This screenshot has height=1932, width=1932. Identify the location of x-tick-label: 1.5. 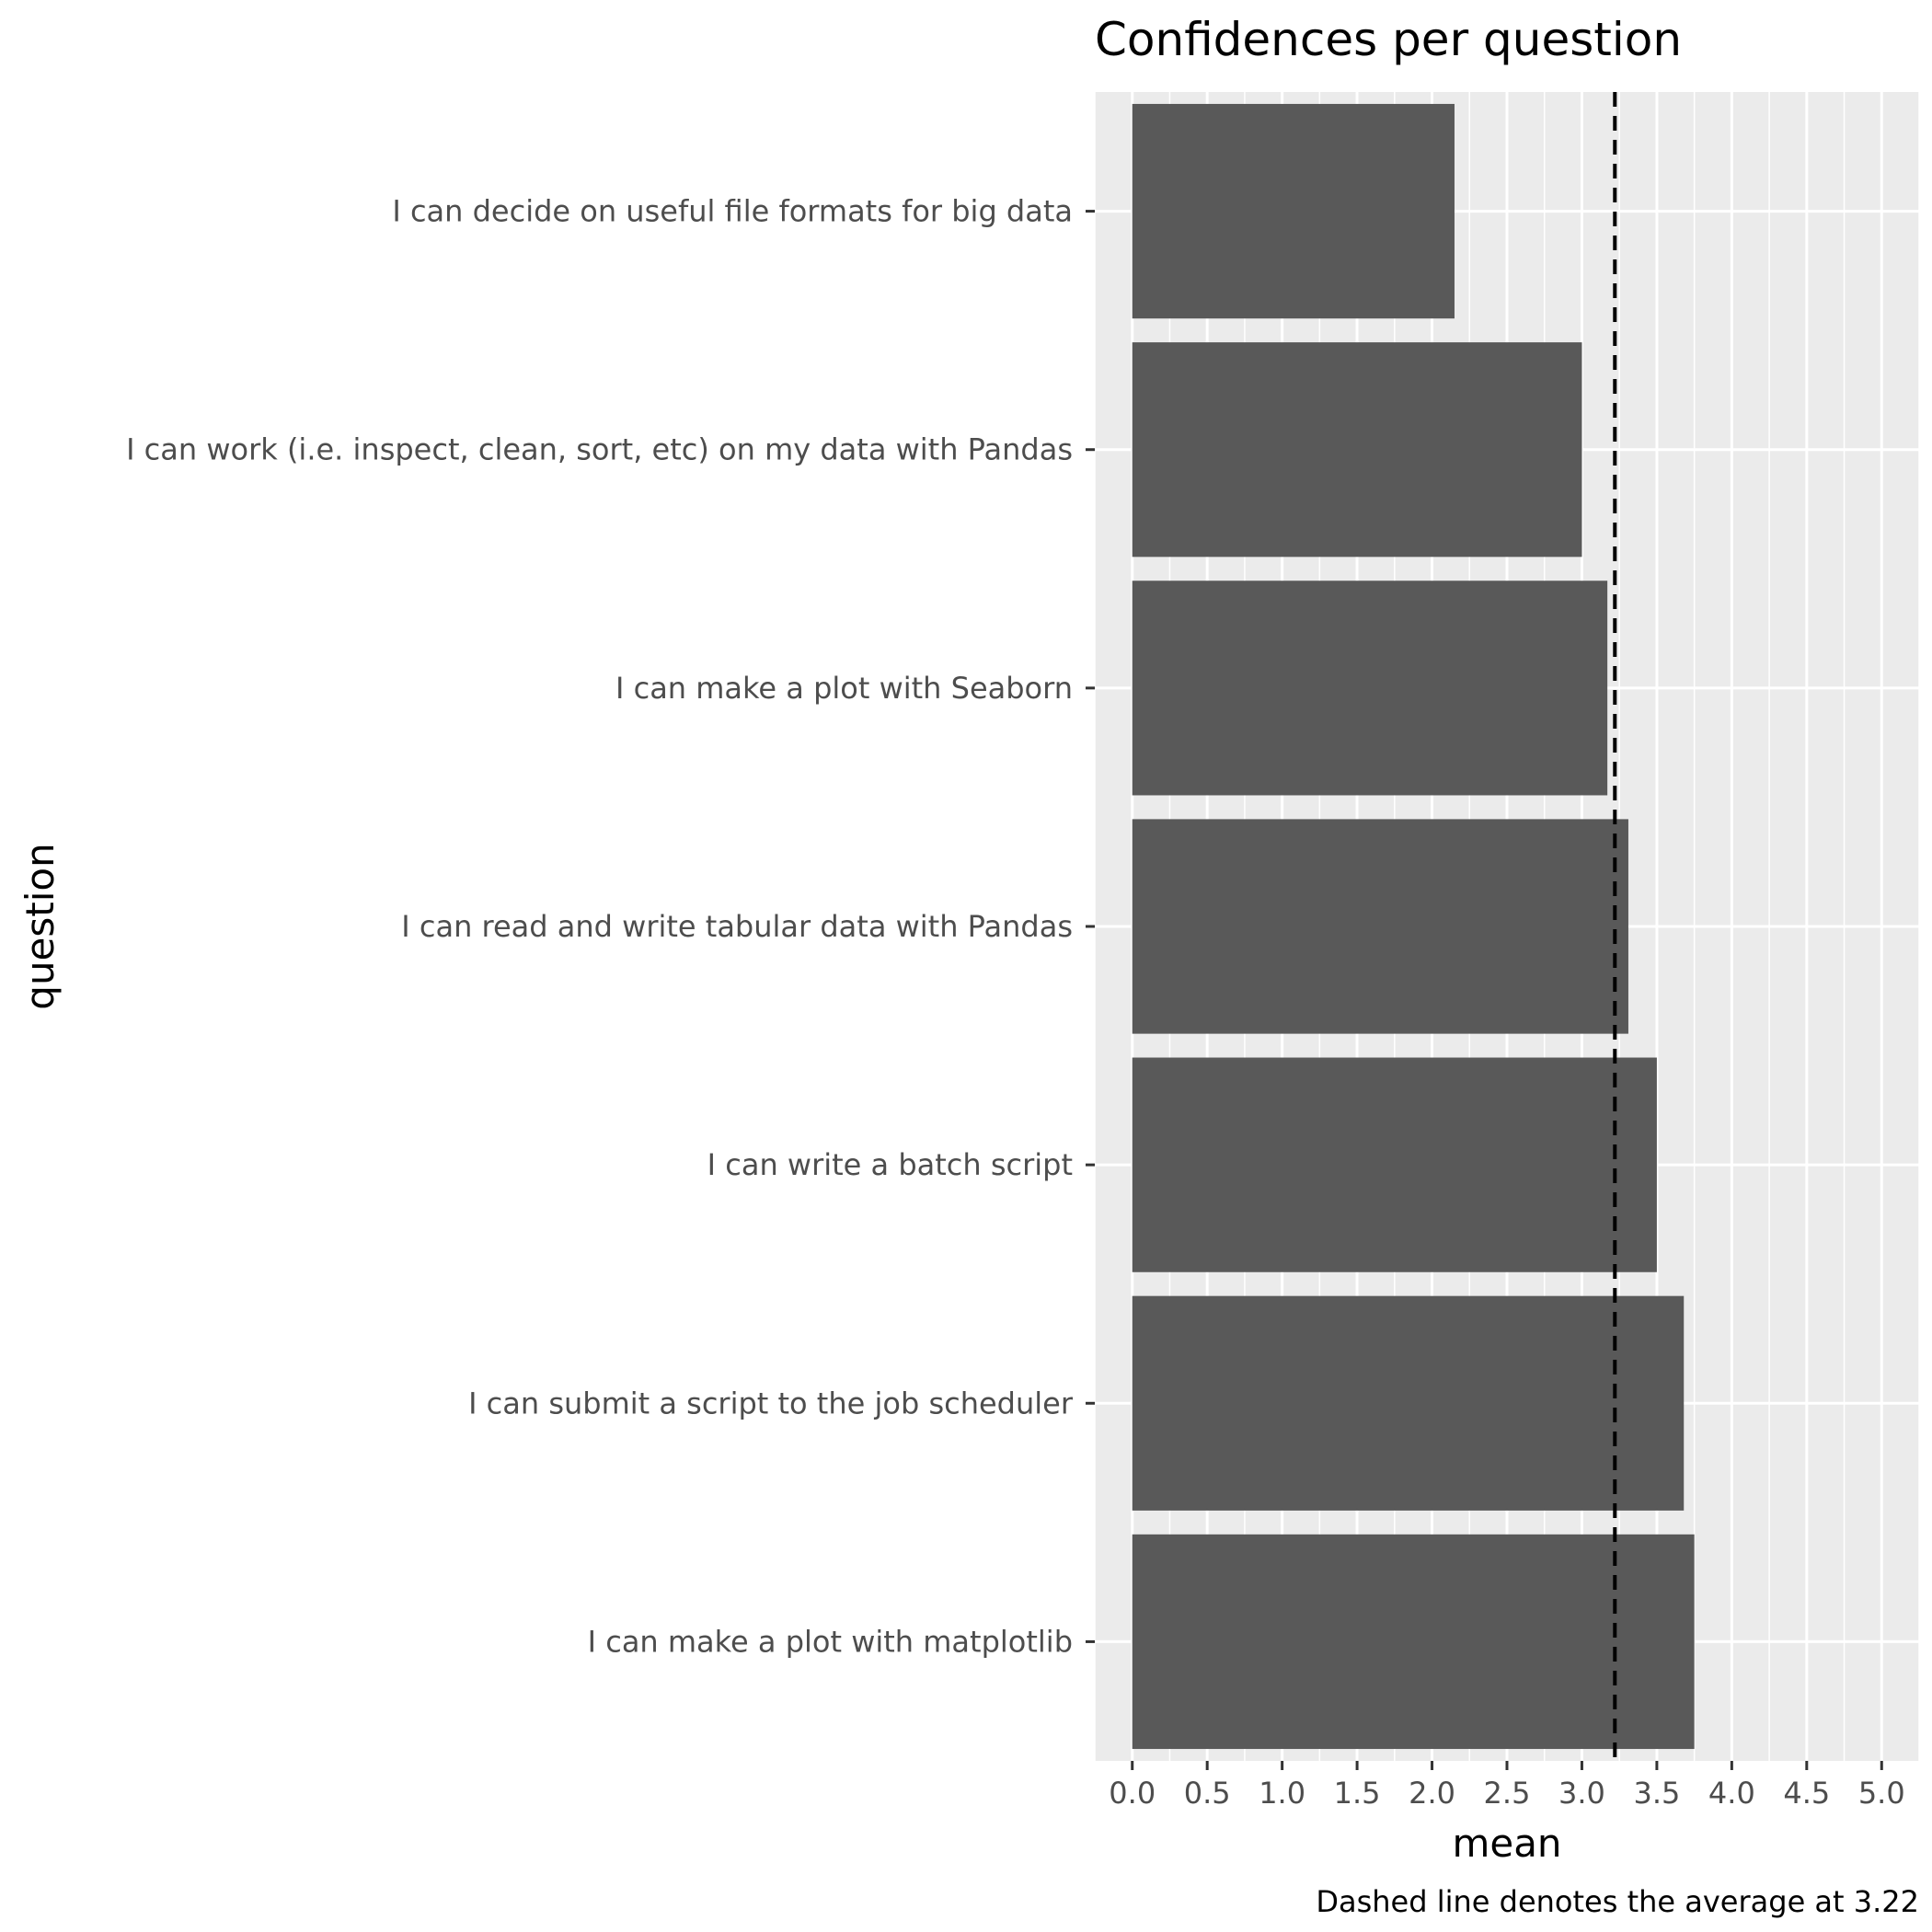
(1357, 1793).